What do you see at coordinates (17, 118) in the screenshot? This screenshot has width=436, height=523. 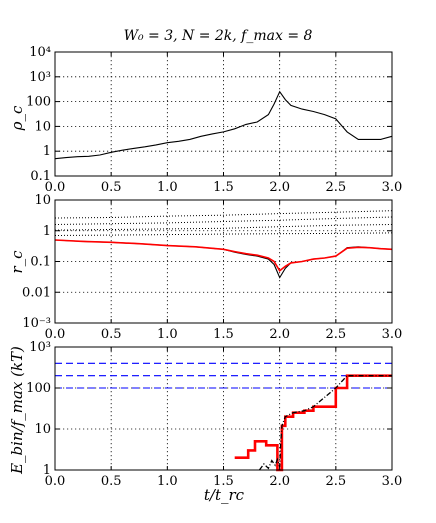 I see `ylabel-core-density: ρ_c` at bounding box center [17, 118].